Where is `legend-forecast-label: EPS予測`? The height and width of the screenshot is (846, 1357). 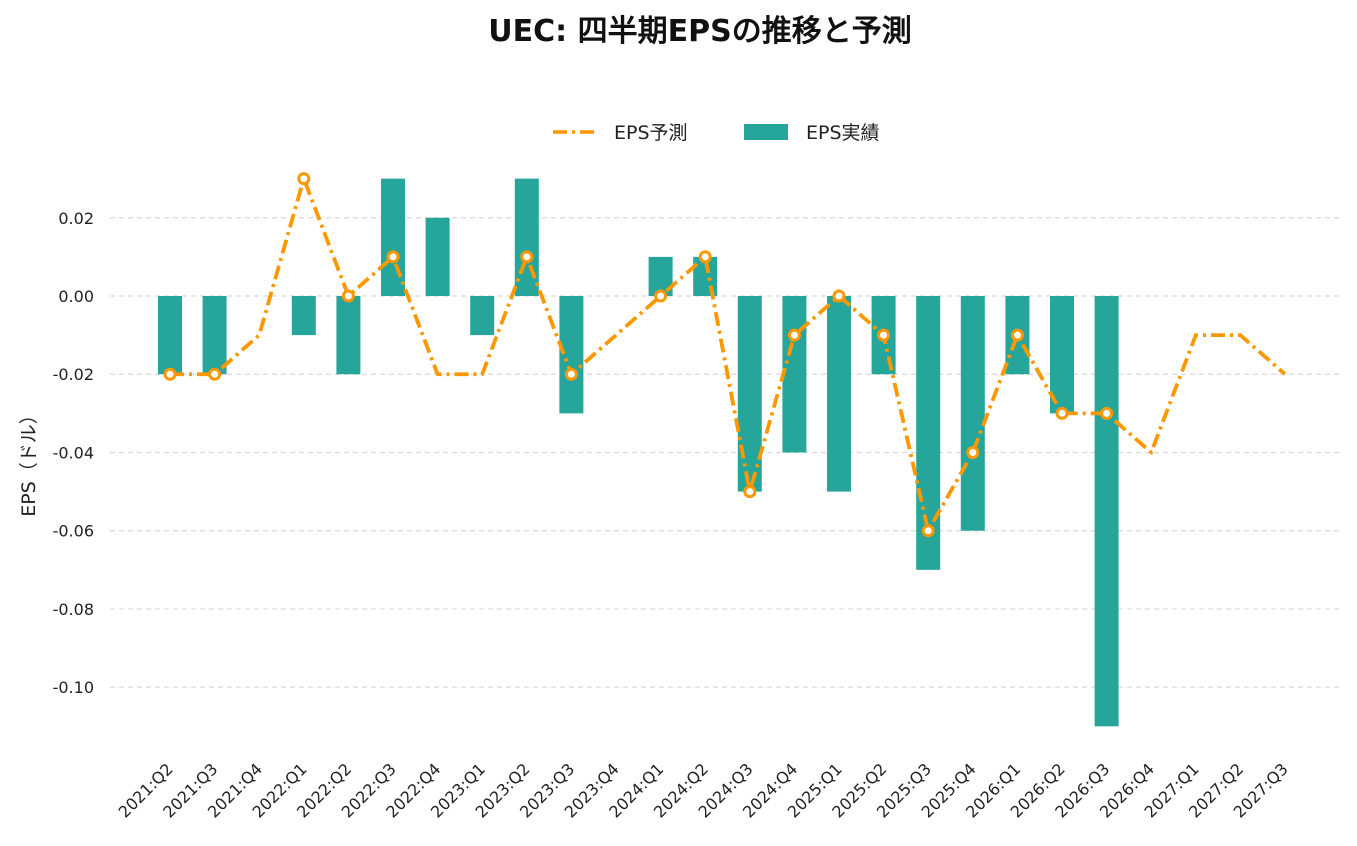 legend-forecast-label: EPS予測 is located at coordinates (651, 133).